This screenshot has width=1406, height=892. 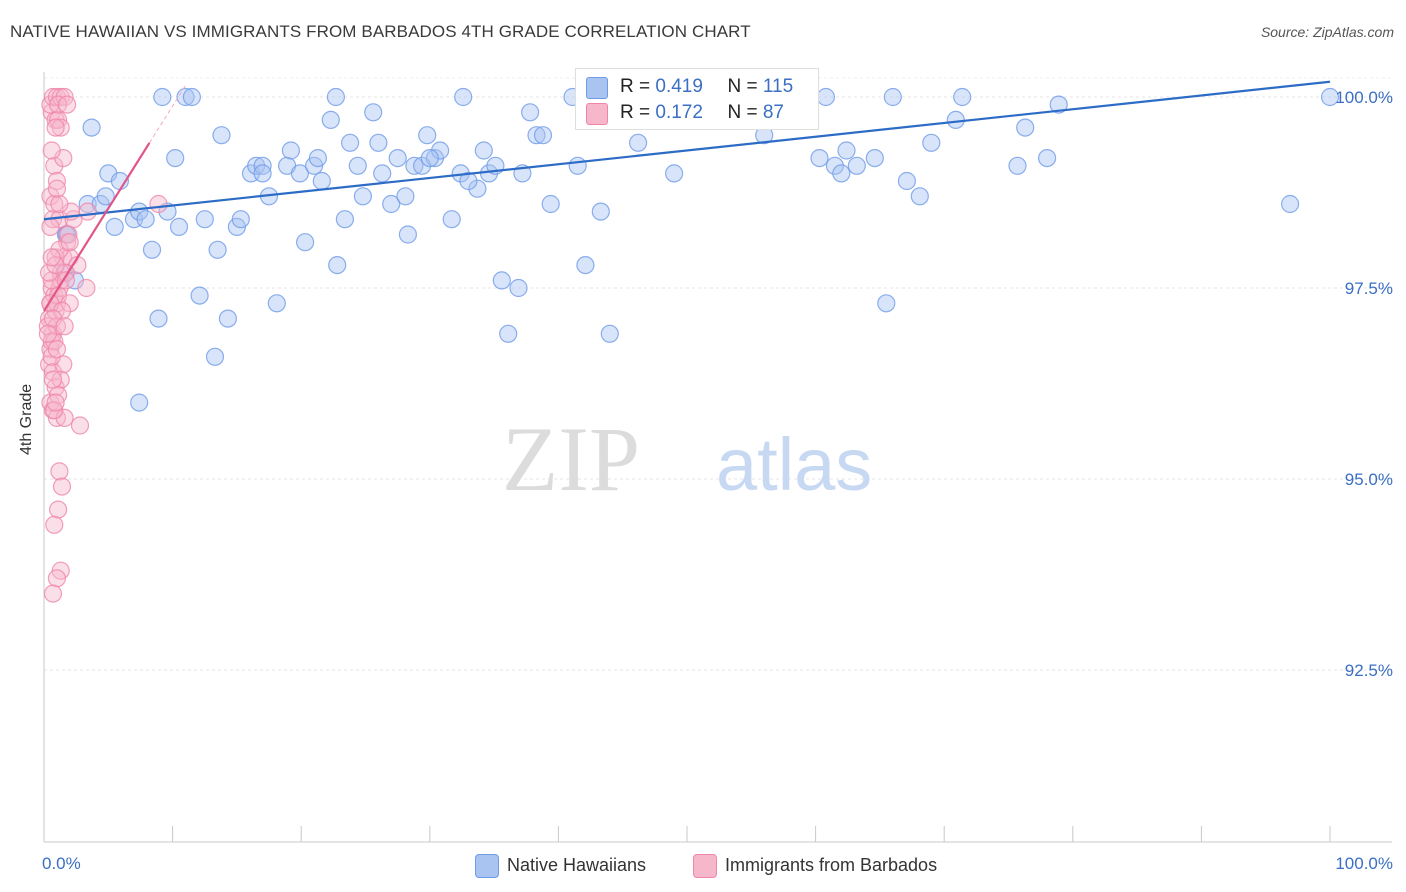 What do you see at coordinates (1364, 97) in the screenshot?
I see `y-tick-label: 100.0%` at bounding box center [1364, 97].